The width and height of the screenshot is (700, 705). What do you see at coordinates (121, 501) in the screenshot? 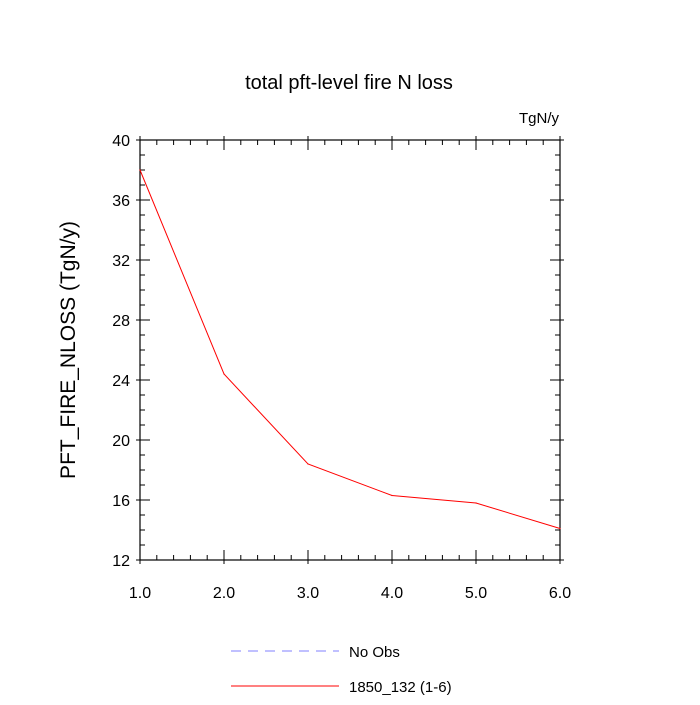
I see `y-tick-label: 16` at bounding box center [121, 501].